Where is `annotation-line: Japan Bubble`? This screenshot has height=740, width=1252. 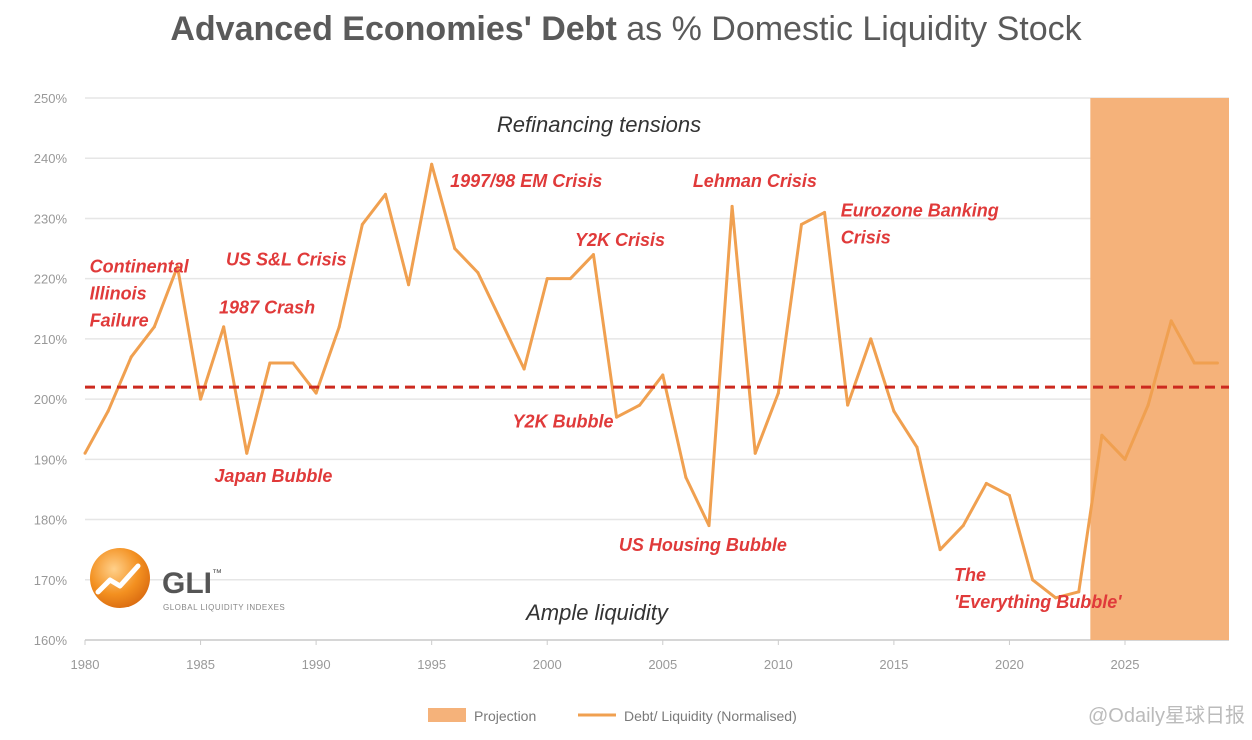 annotation-line: Japan Bubble is located at coordinates (273, 476).